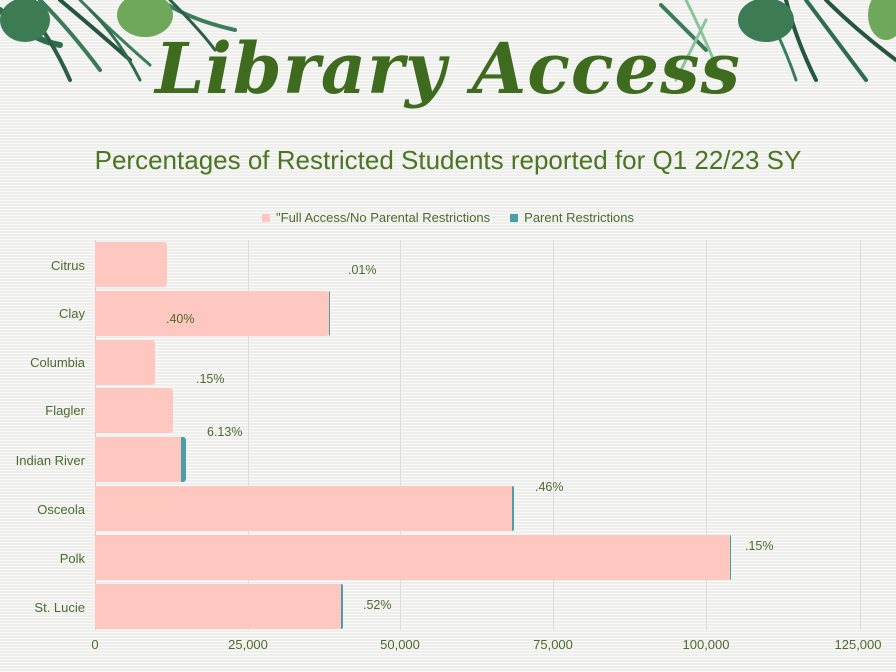 The width and height of the screenshot is (896, 672). Describe the element at coordinates (50, 460) in the screenshot. I see `category-label-indian-river: Indian River` at that location.